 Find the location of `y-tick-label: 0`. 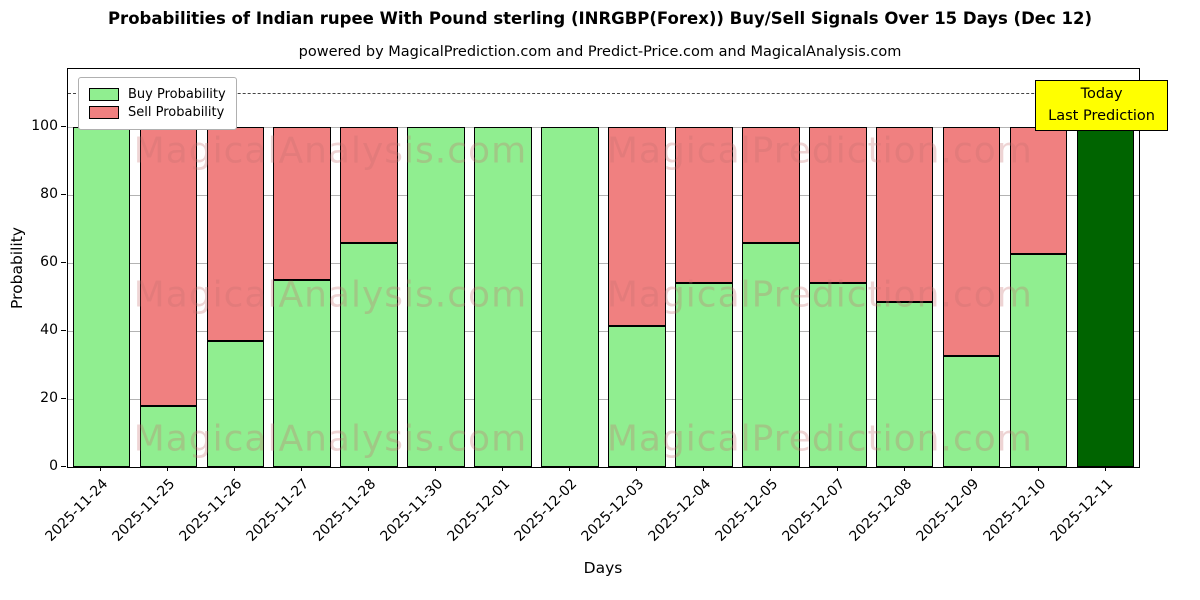

y-tick-label: 0 is located at coordinates (53, 466).